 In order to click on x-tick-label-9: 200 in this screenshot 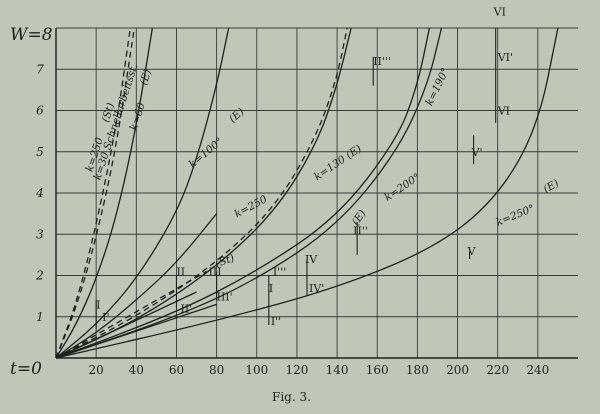, I will do `click(457, 370)`.